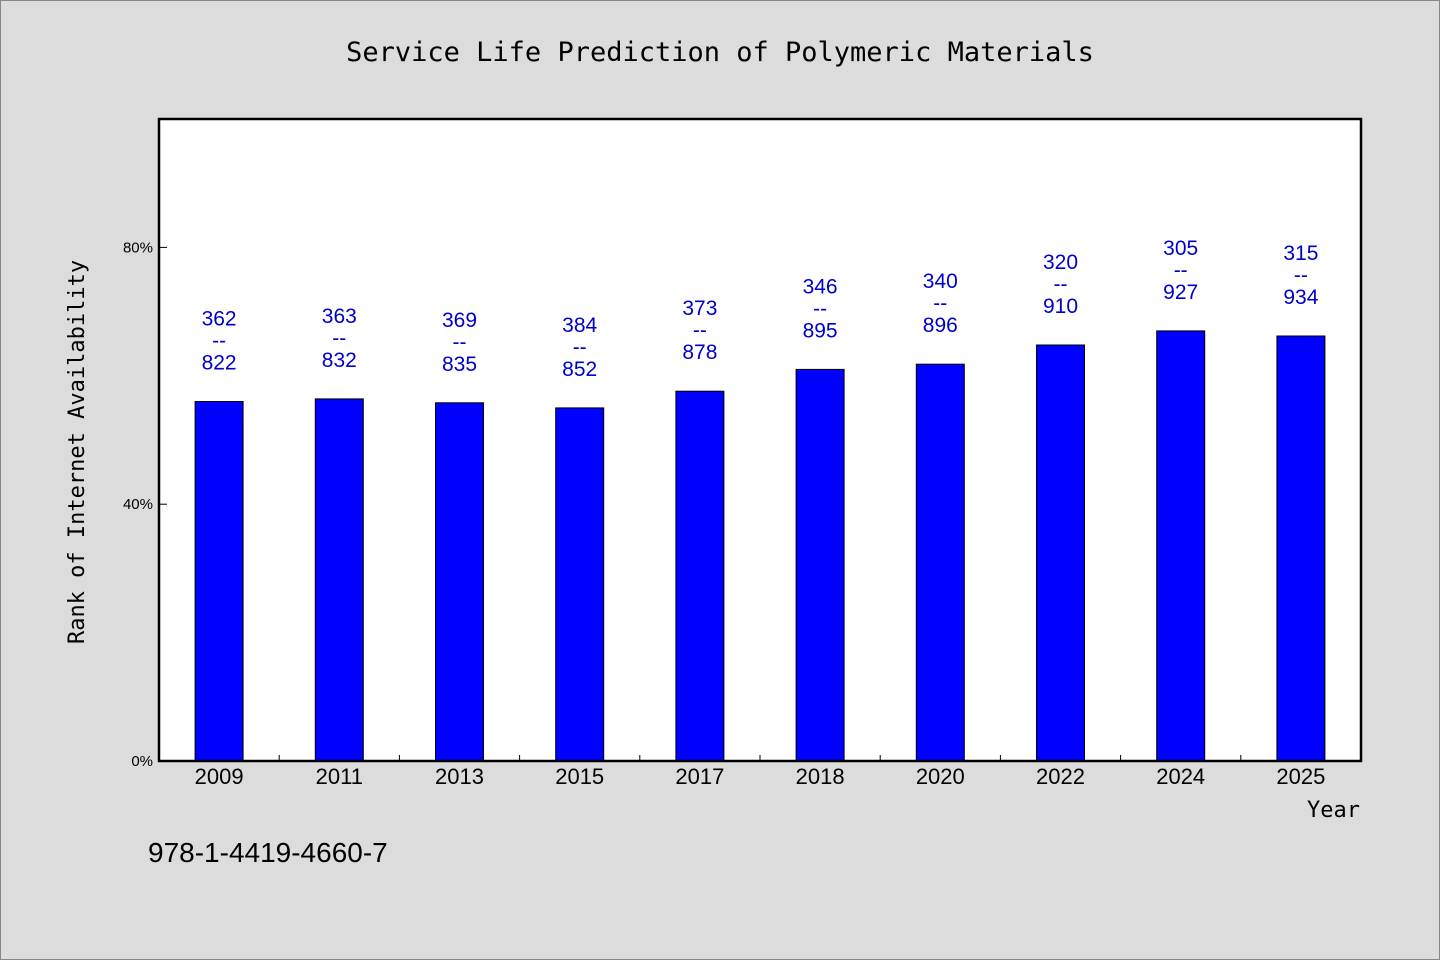  Describe the element at coordinates (820, 286) in the screenshot. I see `data-label-2018-0: 346` at that location.